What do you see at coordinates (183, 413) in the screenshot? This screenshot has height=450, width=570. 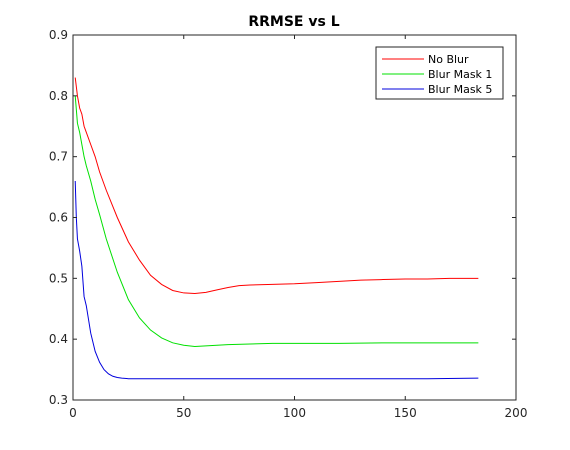 I see `x-tick-label: 50` at bounding box center [183, 413].